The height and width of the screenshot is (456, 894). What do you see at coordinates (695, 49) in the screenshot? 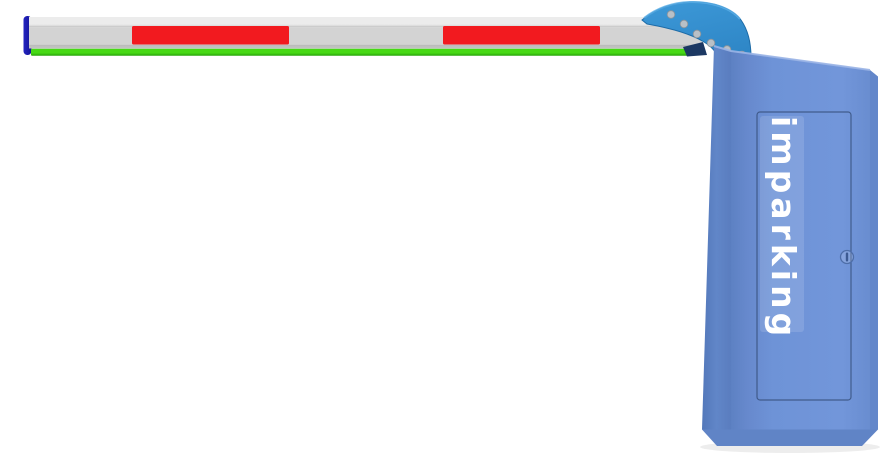
I see `arm-end-shadow` at bounding box center [695, 49].